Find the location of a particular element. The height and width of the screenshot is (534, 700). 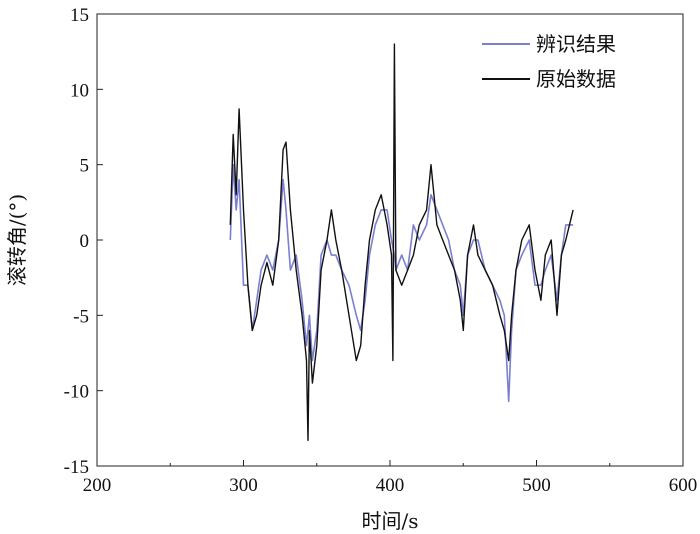

x-tick-label: 300 is located at coordinates (243, 485).